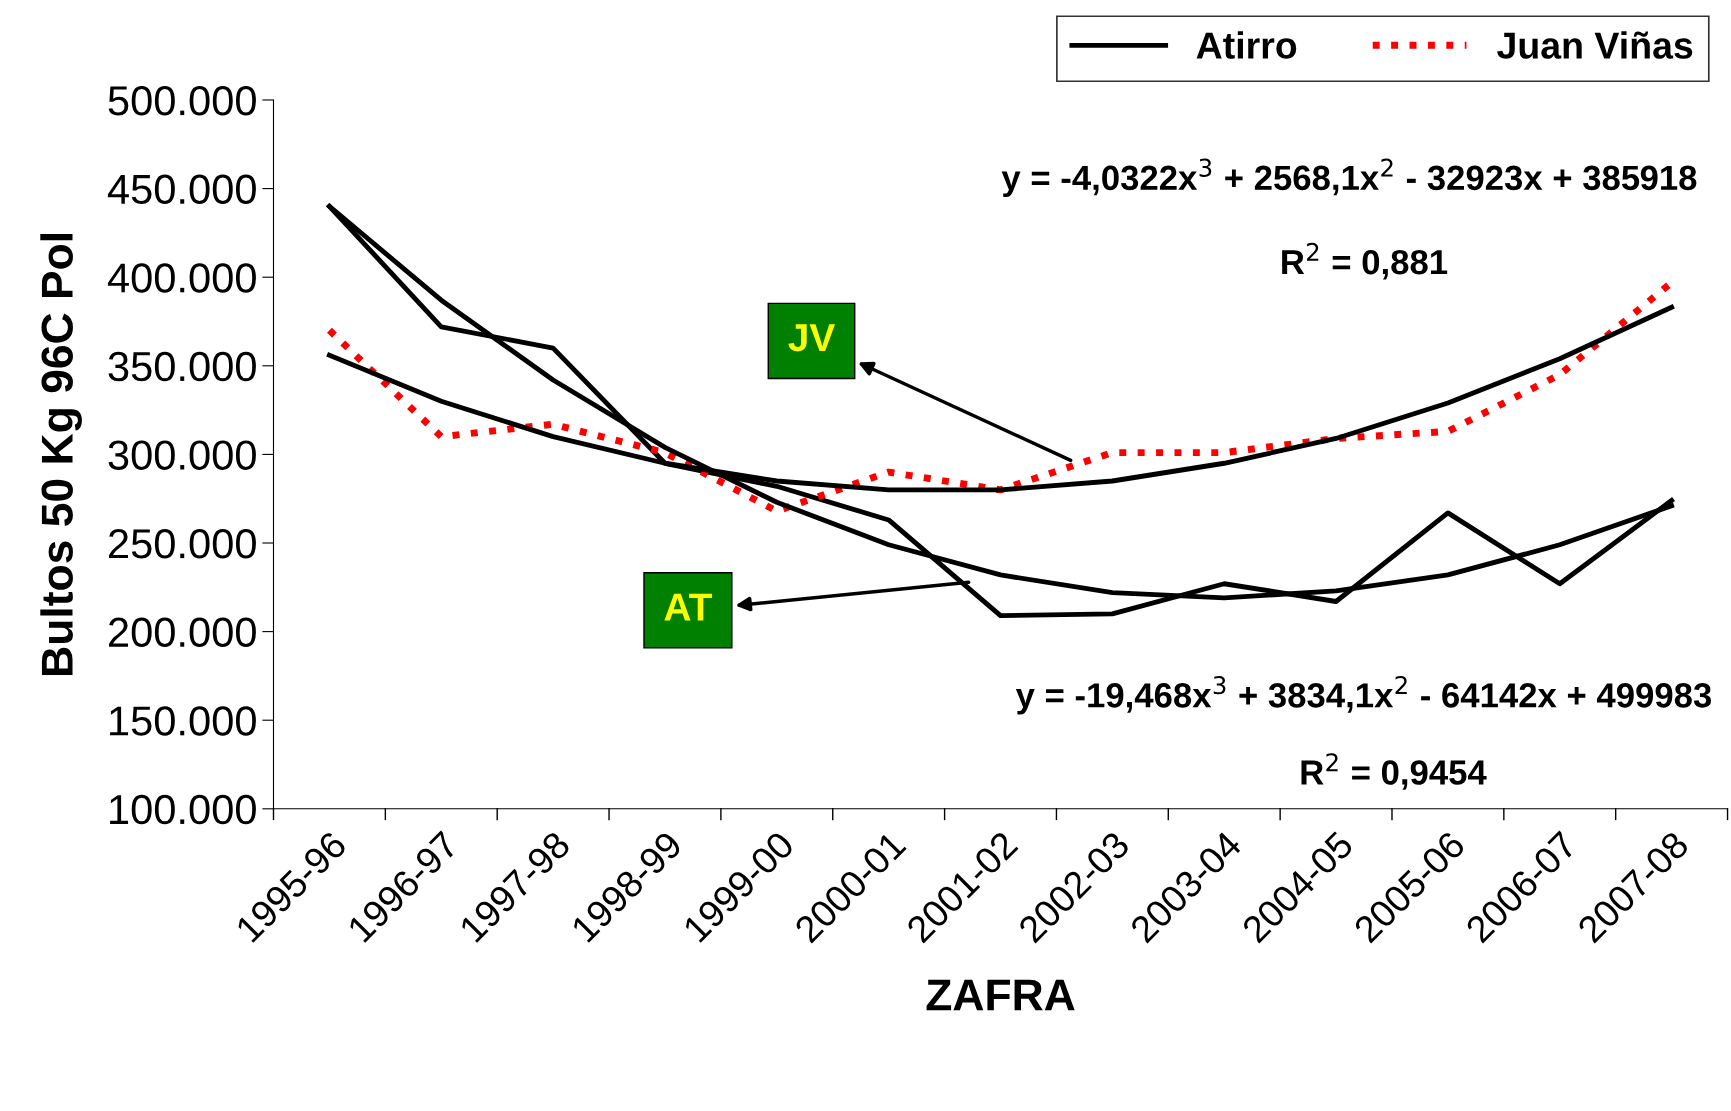 Image resolution: width=1731 pixels, height=1111 pixels. I want to click on legend-label: Atirro, so click(1246, 45).